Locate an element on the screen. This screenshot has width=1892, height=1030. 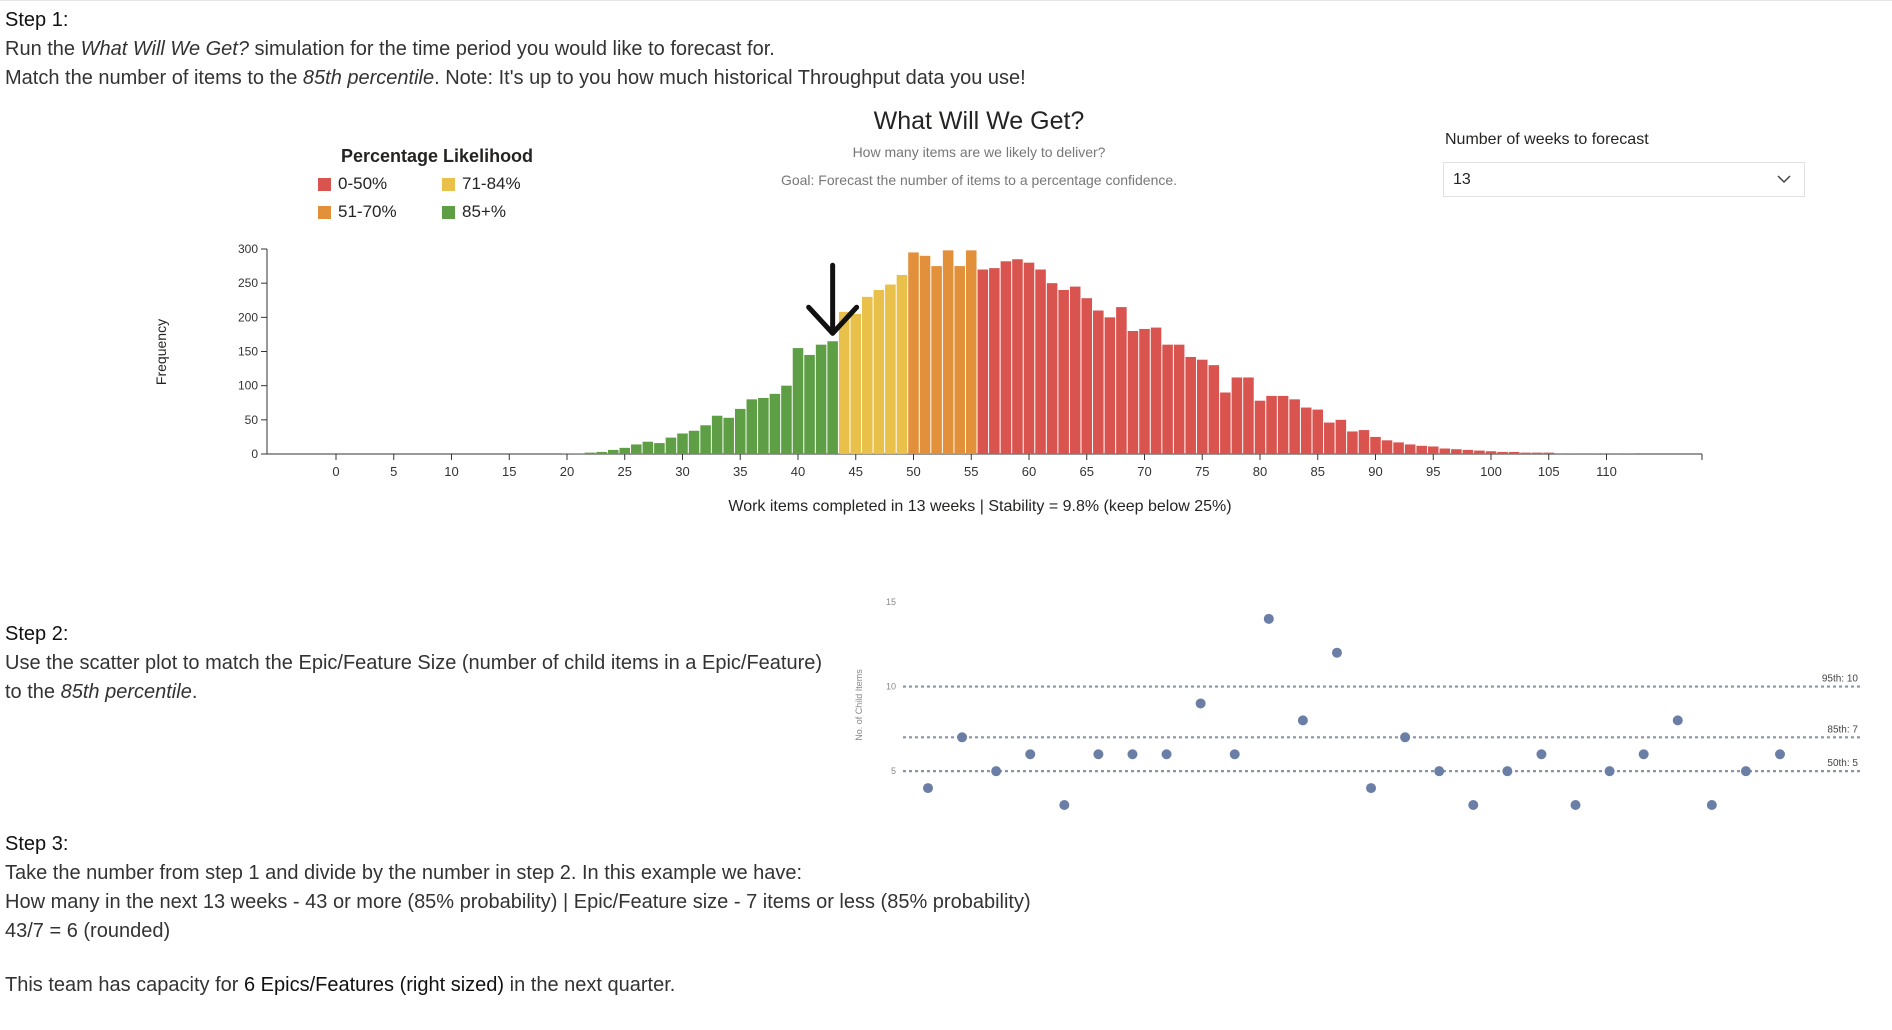
step1-line1-text-a: Run the is located at coordinates (43, 49).